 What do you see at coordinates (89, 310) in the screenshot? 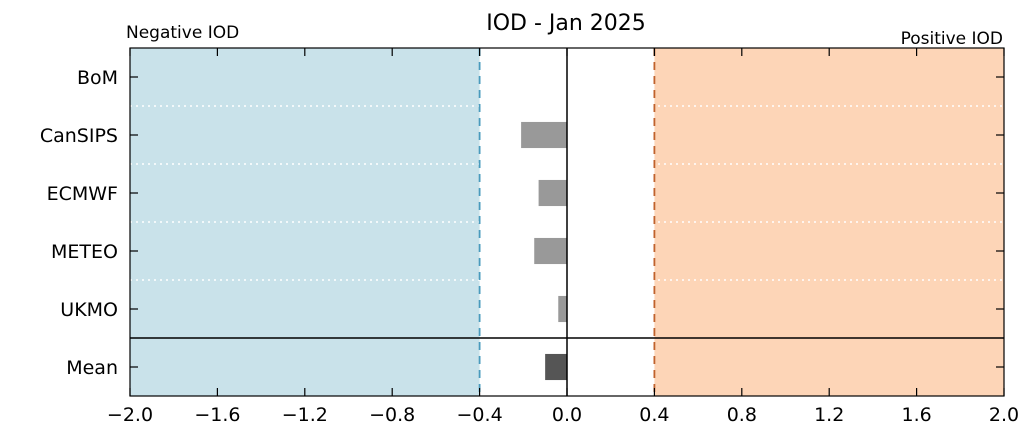
I see `y-tick-label: UKMO` at bounding box center [89, 310].